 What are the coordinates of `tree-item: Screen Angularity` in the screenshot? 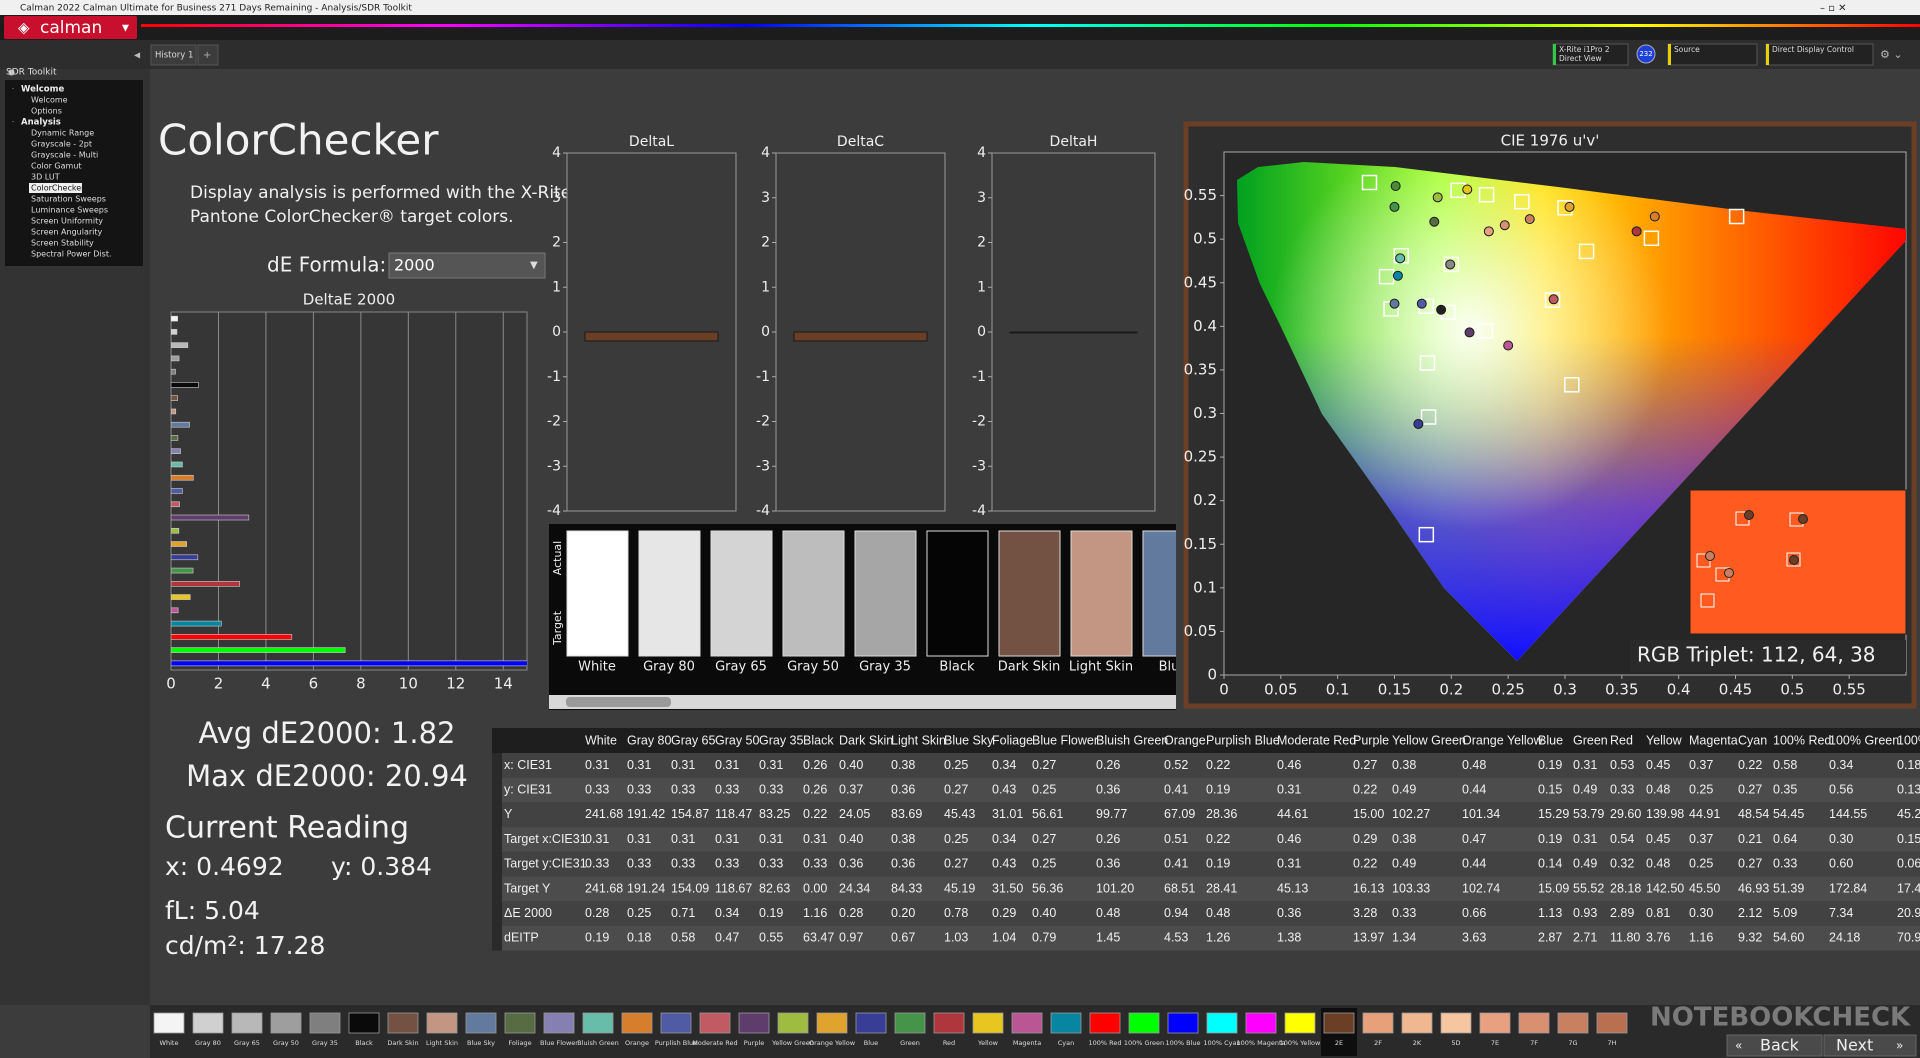 It's located at (67, 232).